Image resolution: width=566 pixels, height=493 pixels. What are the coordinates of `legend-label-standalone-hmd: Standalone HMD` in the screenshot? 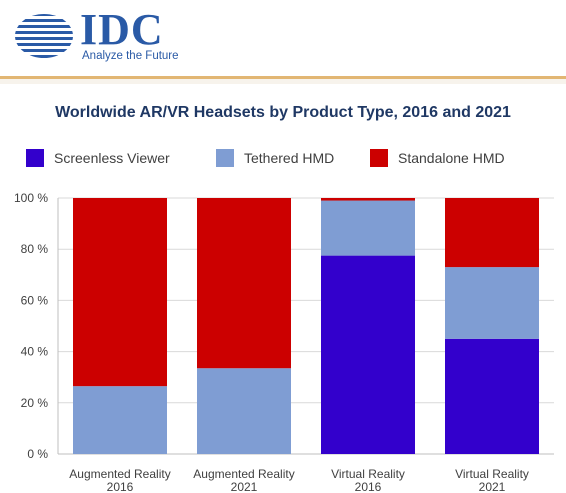 It's located at (451, 158).